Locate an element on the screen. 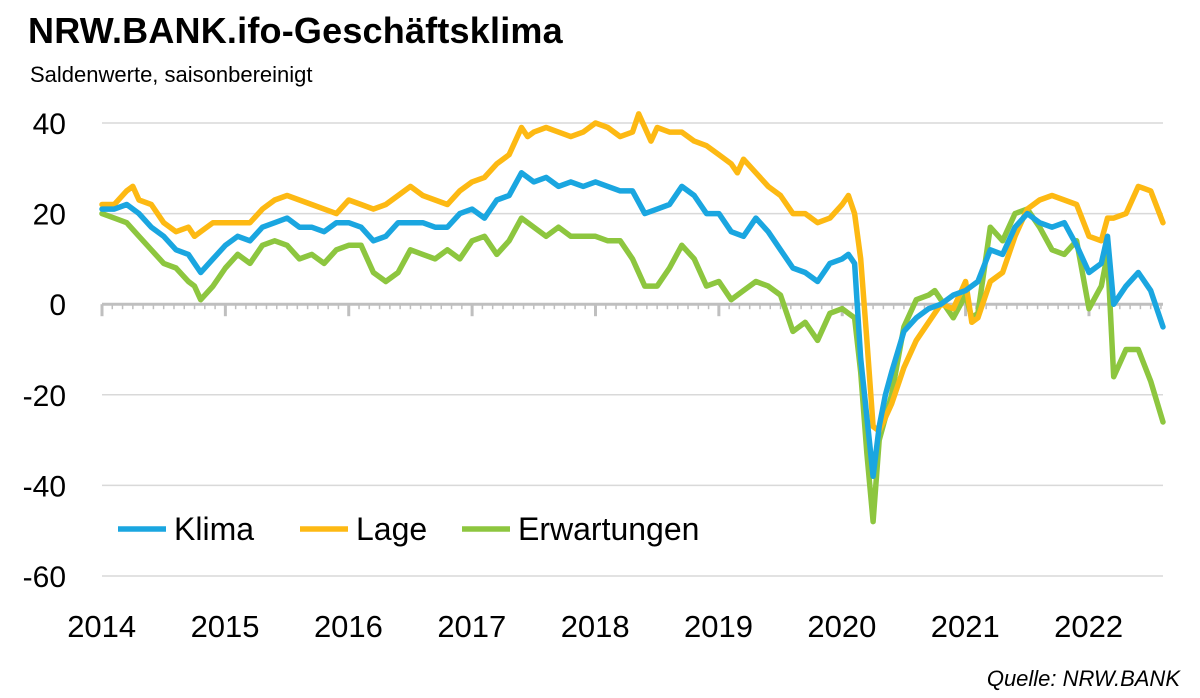  x-tick-label: 2019 is located at coordinates (718, 626).